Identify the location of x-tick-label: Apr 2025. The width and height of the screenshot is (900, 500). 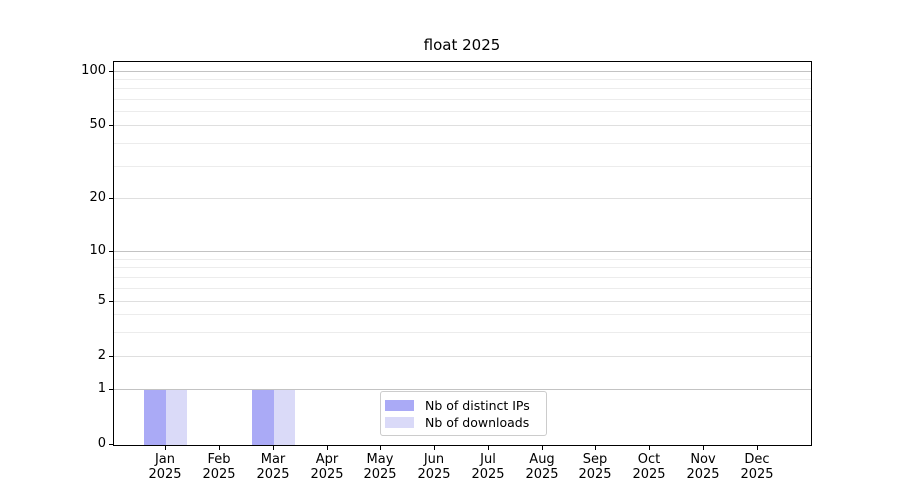
(327, 467).